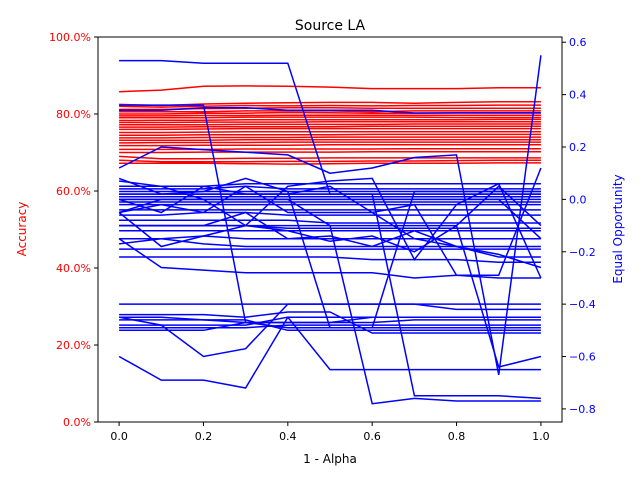  Describe the element at coordinates (457, 436) in the screenshot. I see `x-tick-label: 0.8` at that location.